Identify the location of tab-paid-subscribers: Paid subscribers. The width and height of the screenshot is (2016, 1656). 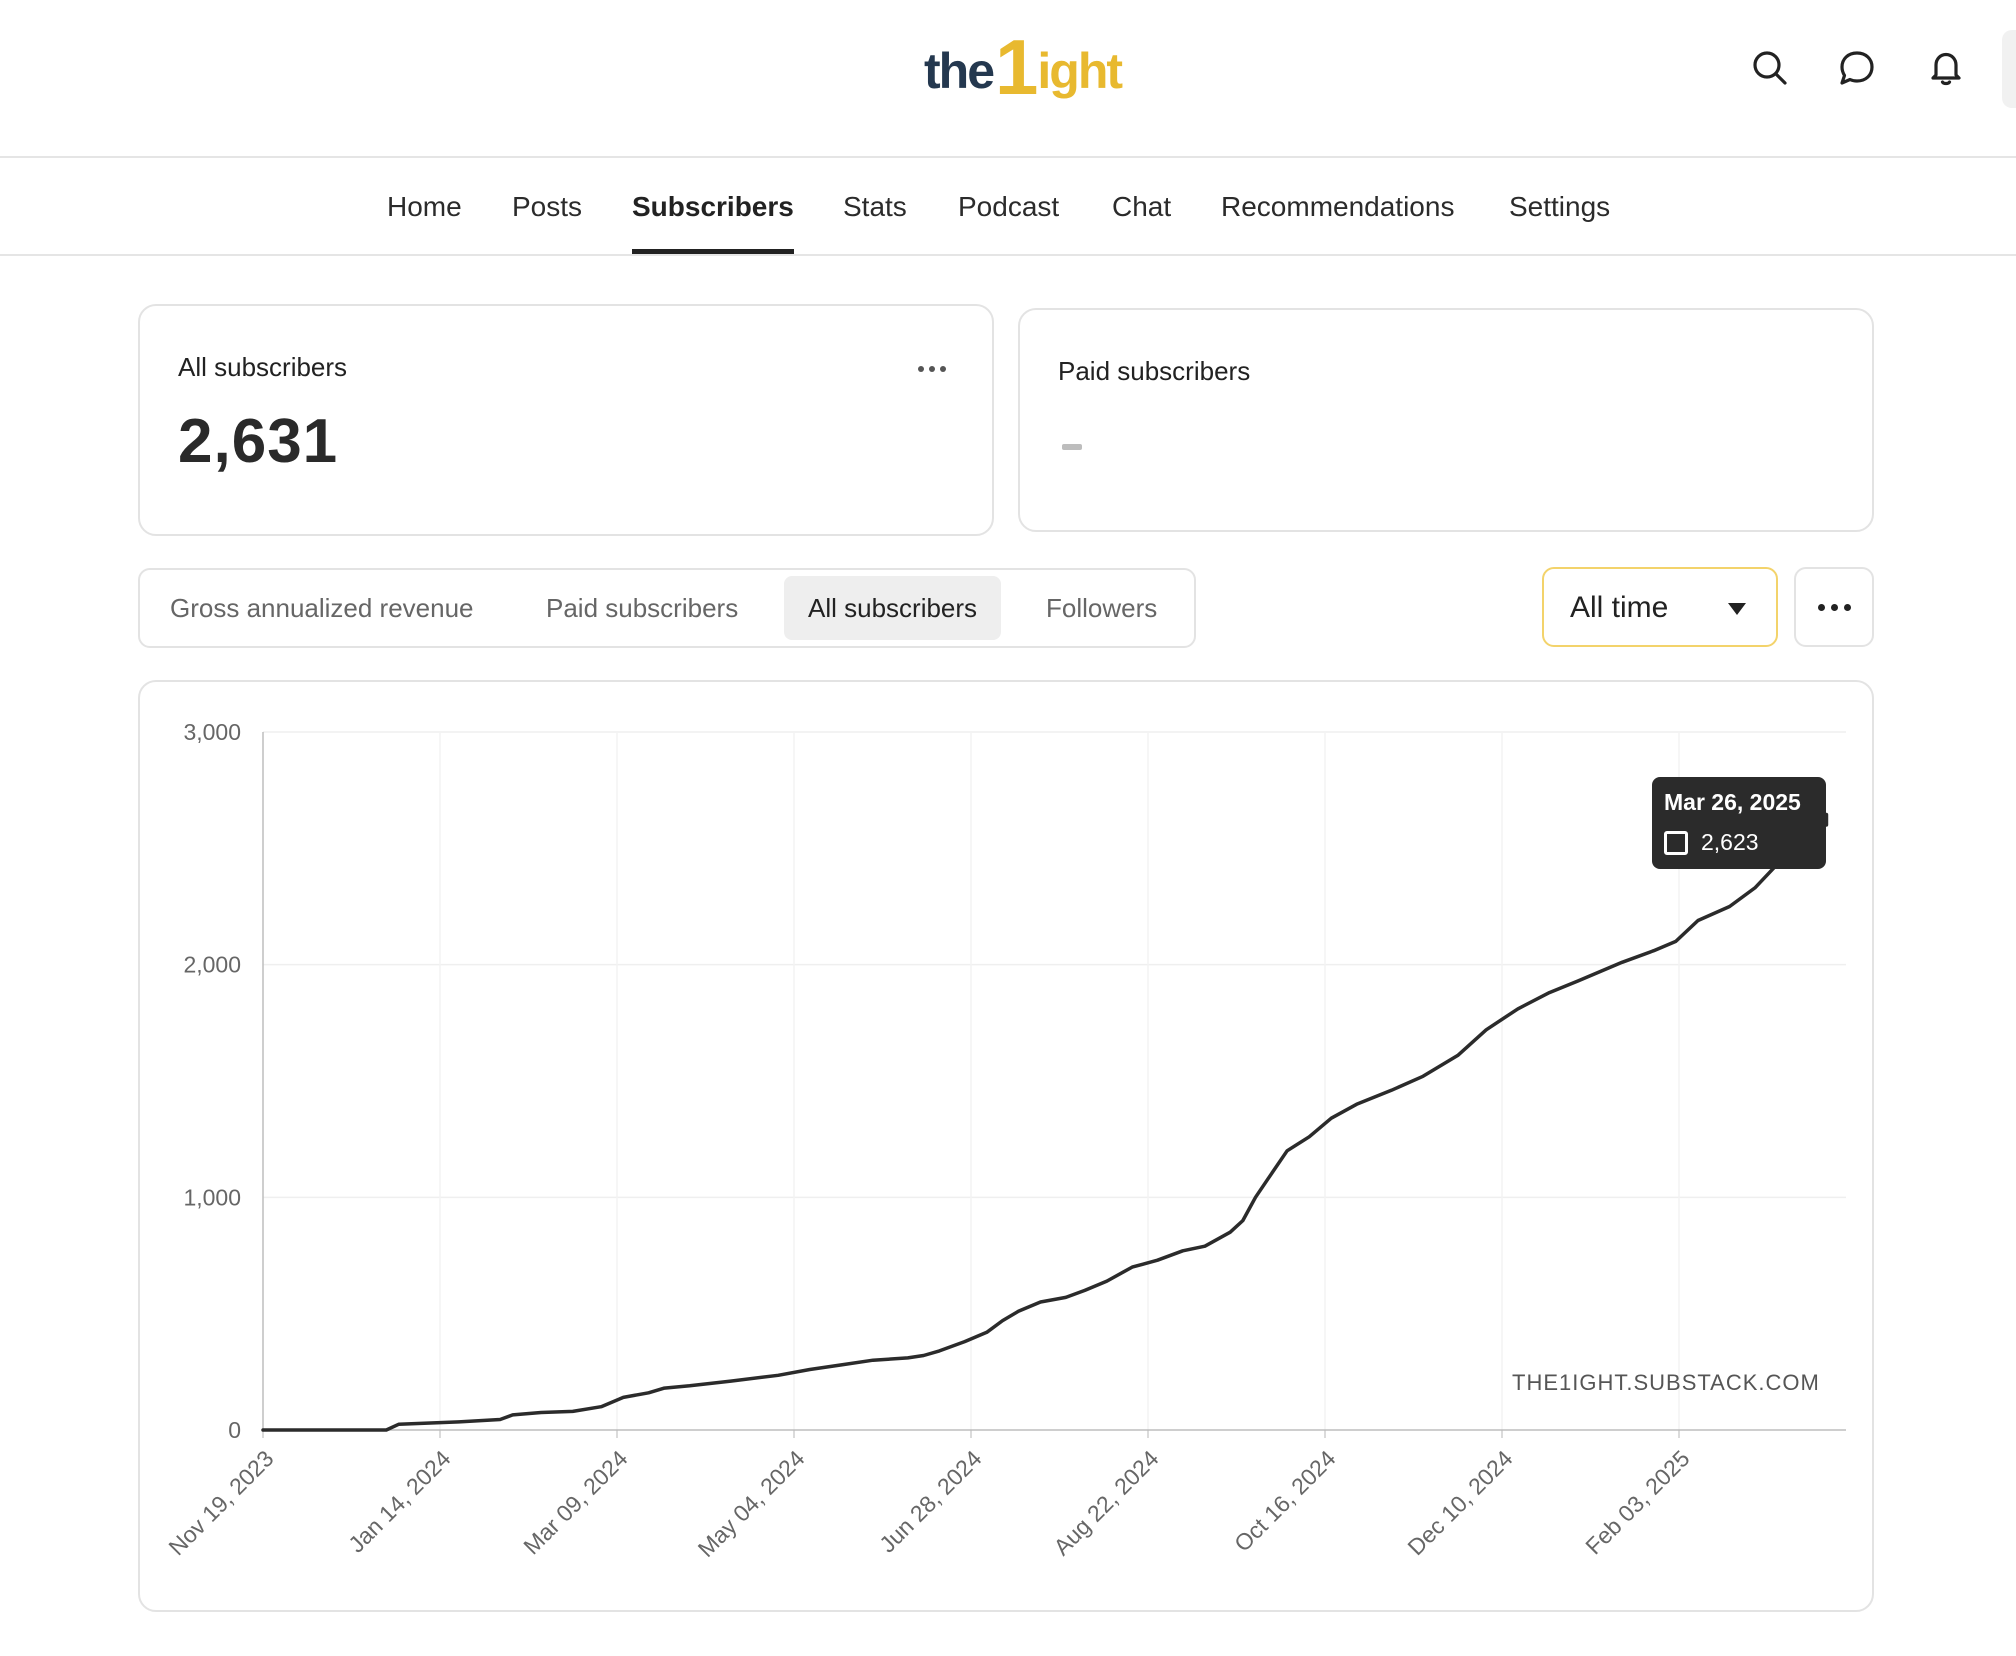
(642, 608).